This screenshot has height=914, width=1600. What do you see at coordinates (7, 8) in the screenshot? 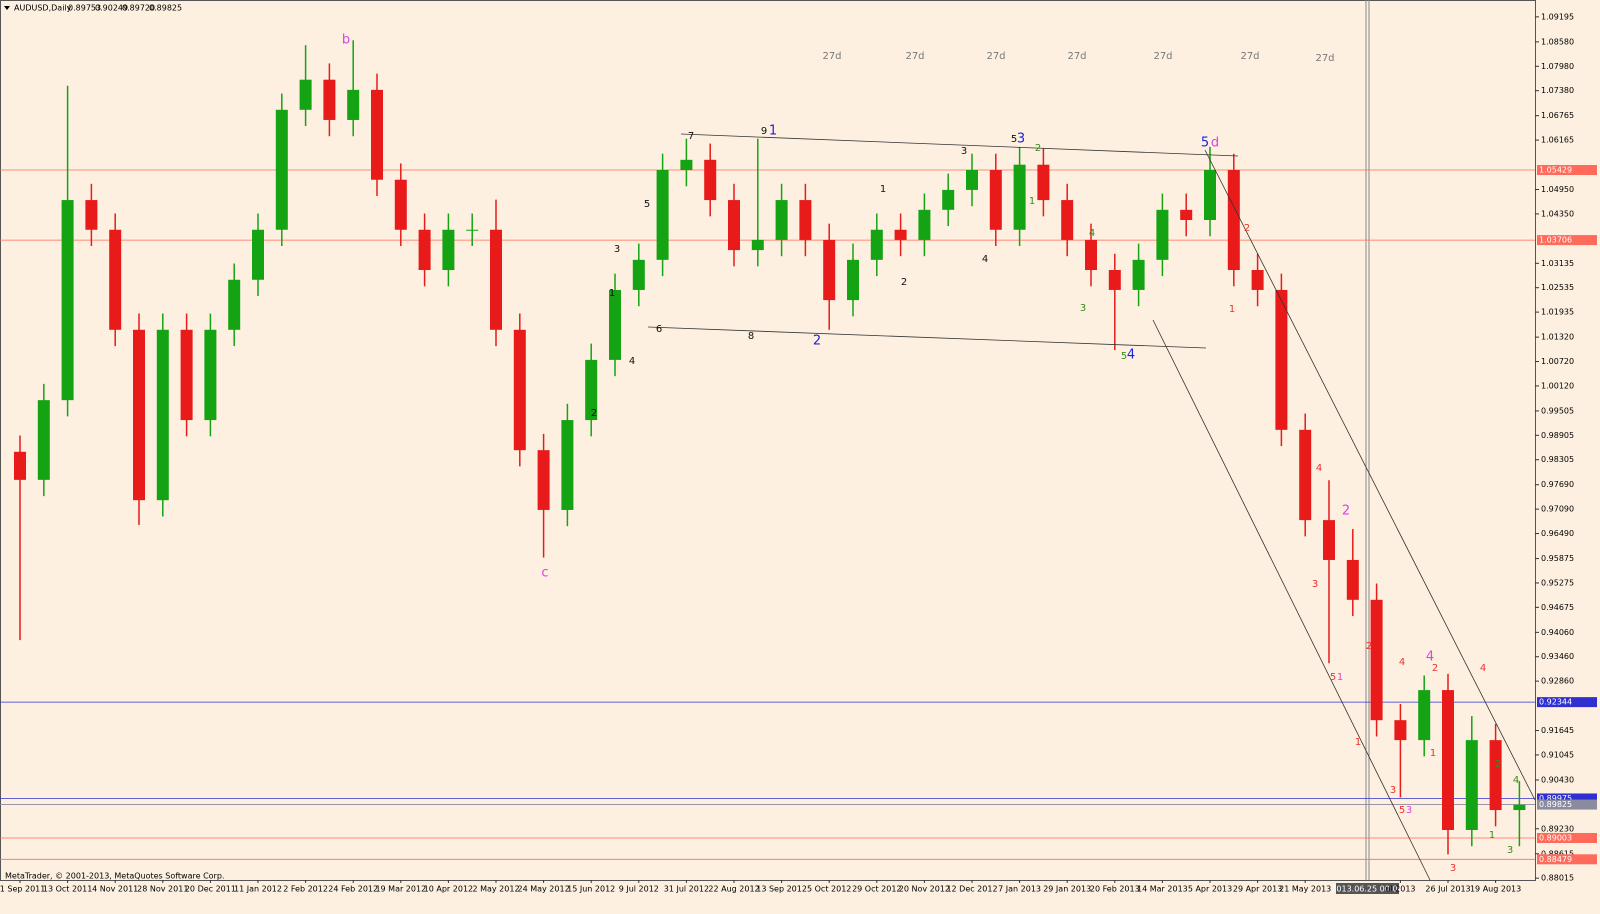
I see `menu-arrow` at bounding box center [7, 8].